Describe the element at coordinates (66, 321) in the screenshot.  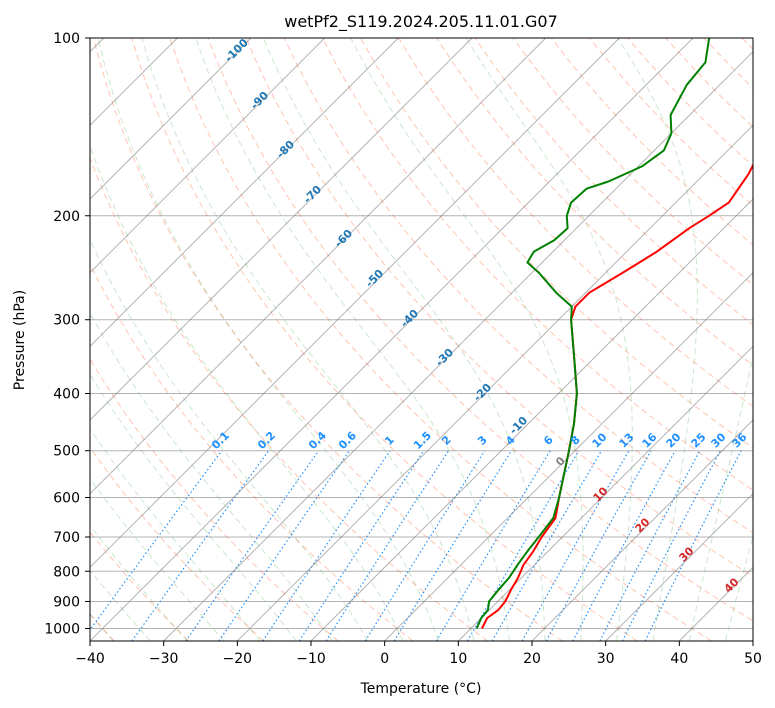
I see `y-tick-label: 300` at that location.